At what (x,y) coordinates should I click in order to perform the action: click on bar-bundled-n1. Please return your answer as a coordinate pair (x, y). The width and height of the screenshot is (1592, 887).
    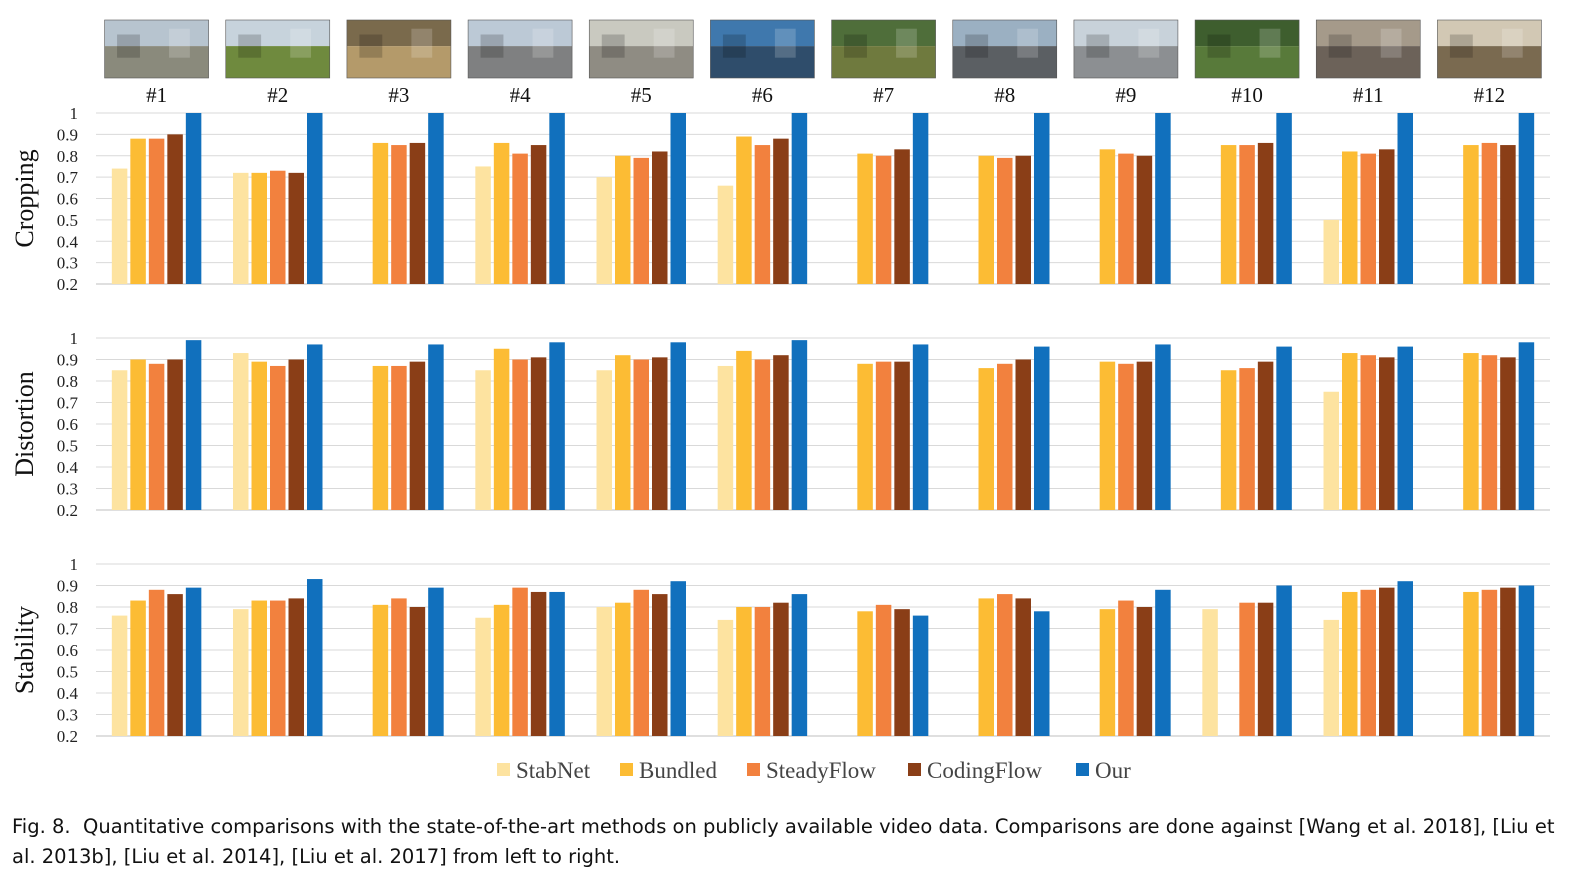
    Looking at the image, I should click on (138, 434).